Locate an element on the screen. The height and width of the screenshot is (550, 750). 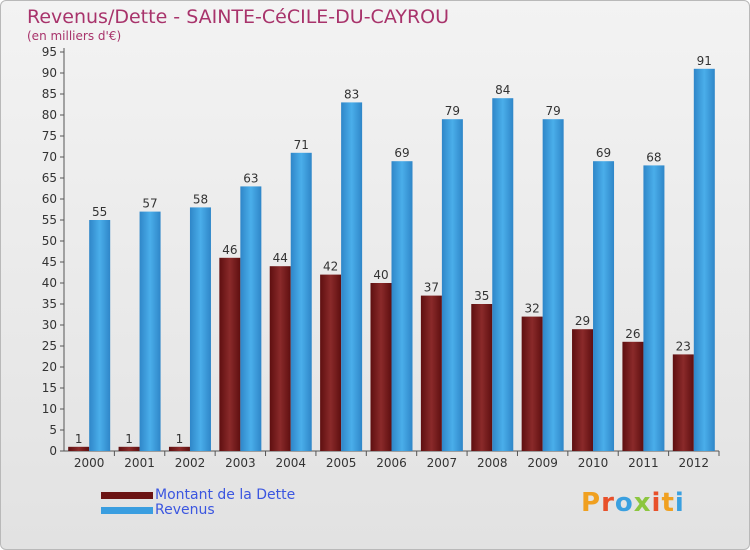
legend-swatch-dette is located at coordinates (127, 495).